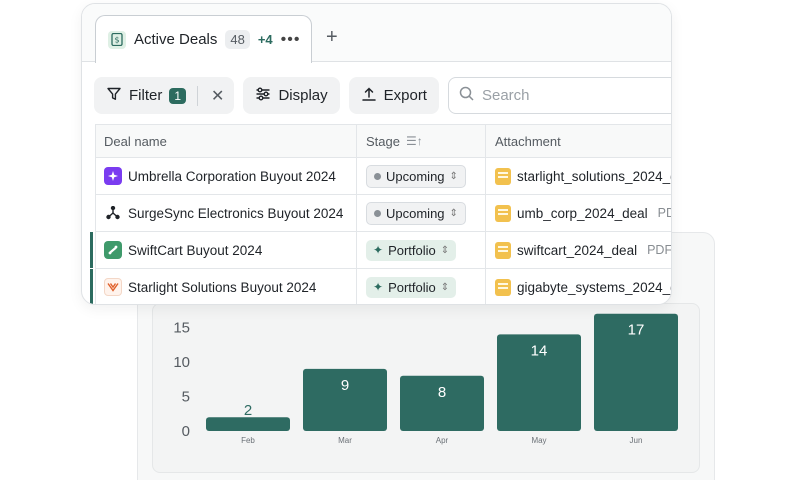 This screenshot has height=480, width=795. I want to click on attachment-name: starlight_solutions_2024_d, so click(594, 176).